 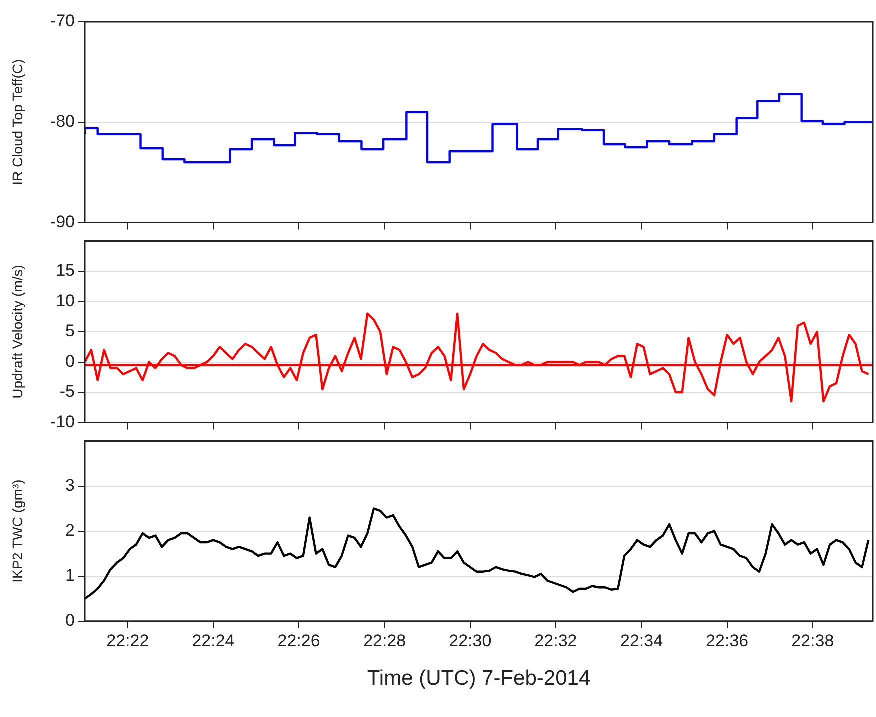 I want to click on y-tick-label: -5, so click(x=67, y=392).